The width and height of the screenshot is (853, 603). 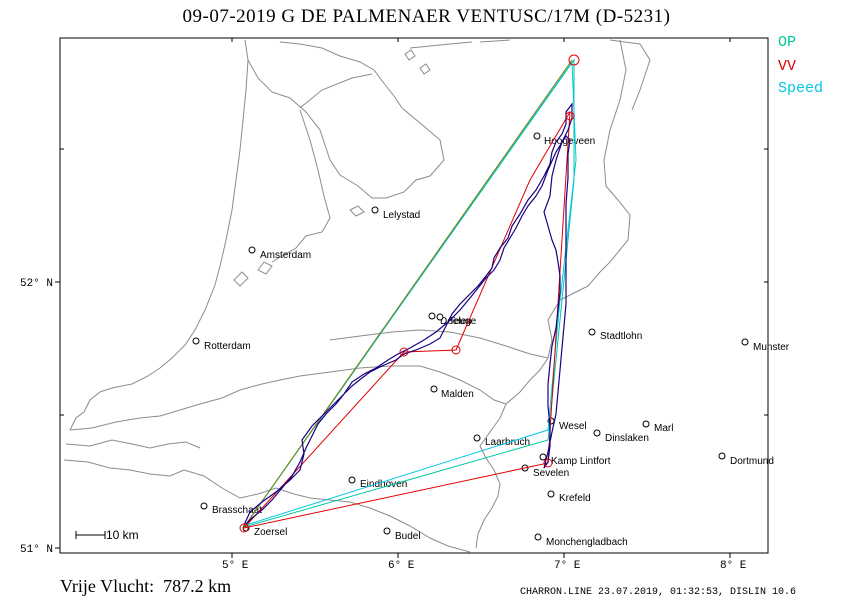 I want to click on city-label: Teuge, so click(x=463, y=321).